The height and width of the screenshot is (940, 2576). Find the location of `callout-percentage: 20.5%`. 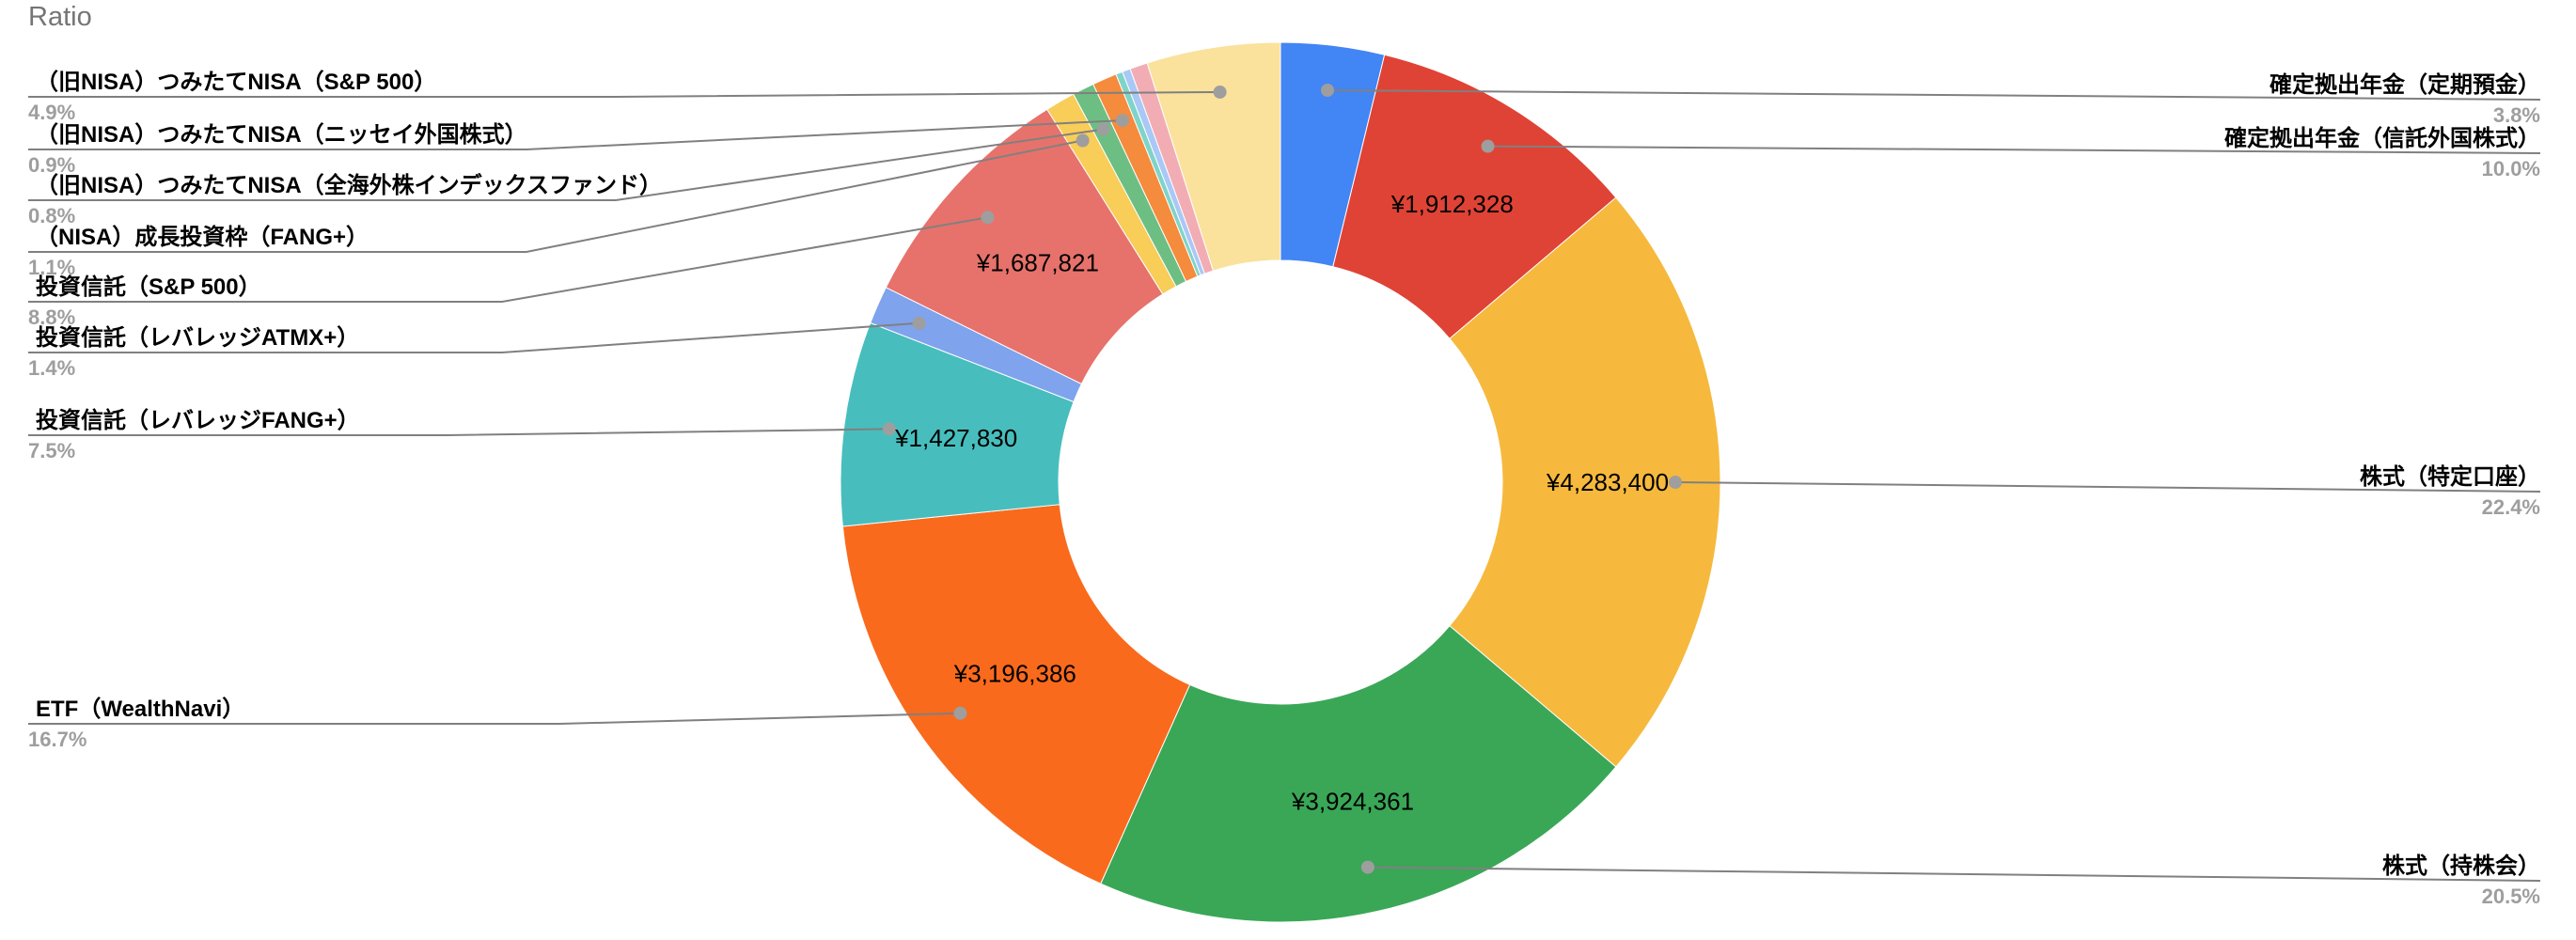

callout-percentage: 20.5% is located at coordinates (2511, 896).